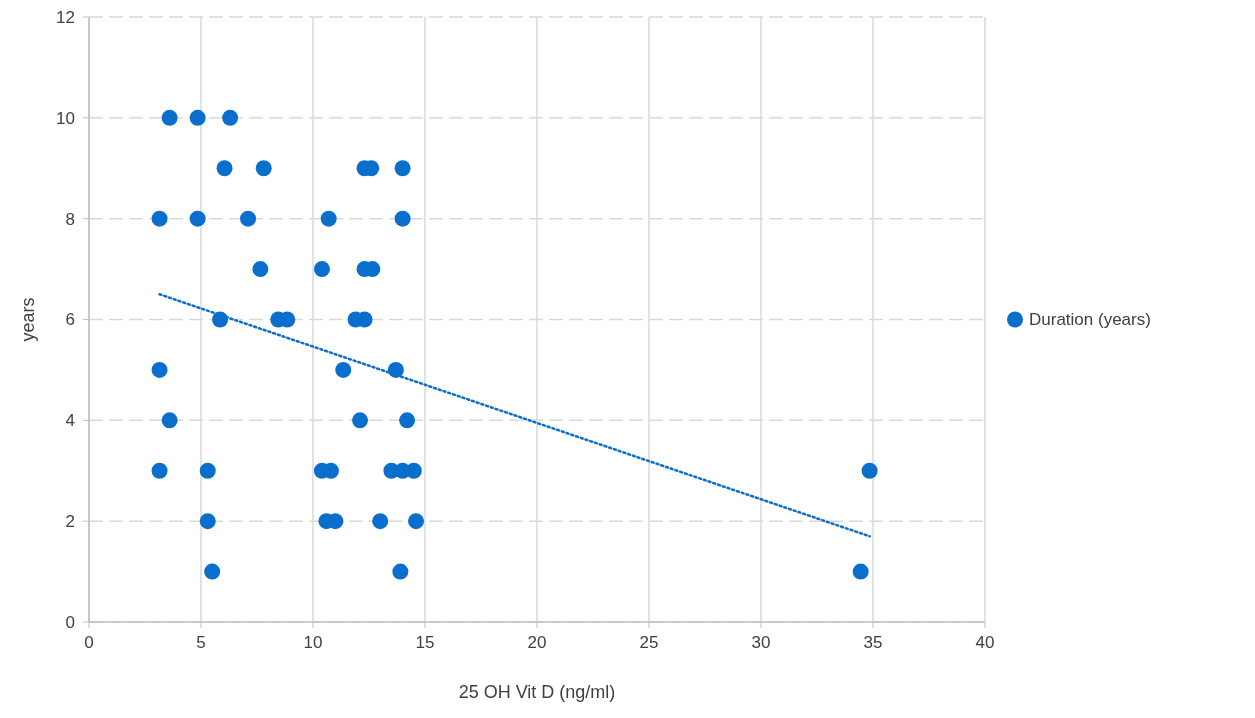 Image resolution: width=1255 pixels, height=718 pixels. I want to click on x-tick-label: 5, so click(201, 642).